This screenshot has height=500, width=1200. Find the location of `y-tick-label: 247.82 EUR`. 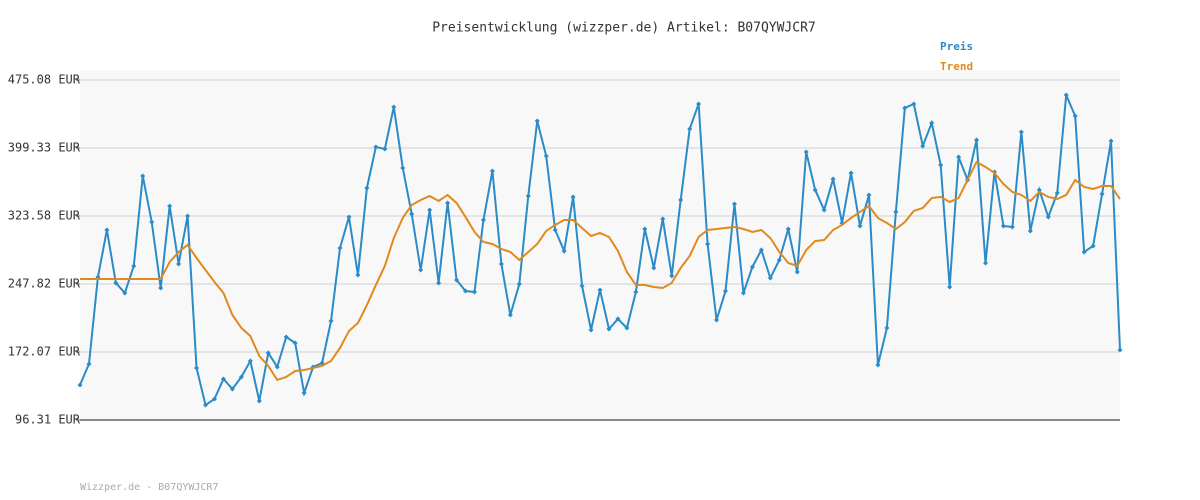

y-tick-label: 247.82 EUR is located at coordinates (44, 283).